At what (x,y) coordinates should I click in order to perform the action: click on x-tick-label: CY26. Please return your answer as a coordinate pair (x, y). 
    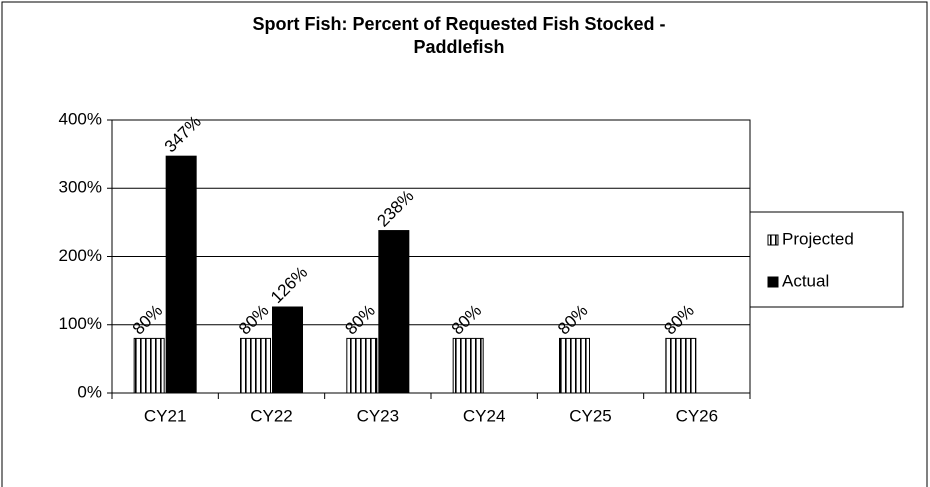
    Looking at the image, I should click on (697, 415).